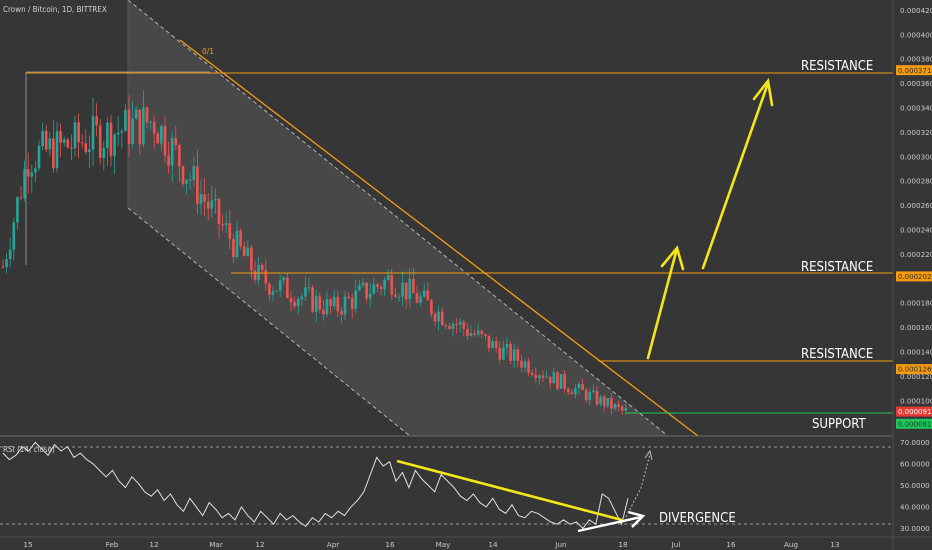 The image size is (932, 550). Describe the element at coordinates (27, 544) in the screenshot. I see `time-tick-label: 15` at that location.